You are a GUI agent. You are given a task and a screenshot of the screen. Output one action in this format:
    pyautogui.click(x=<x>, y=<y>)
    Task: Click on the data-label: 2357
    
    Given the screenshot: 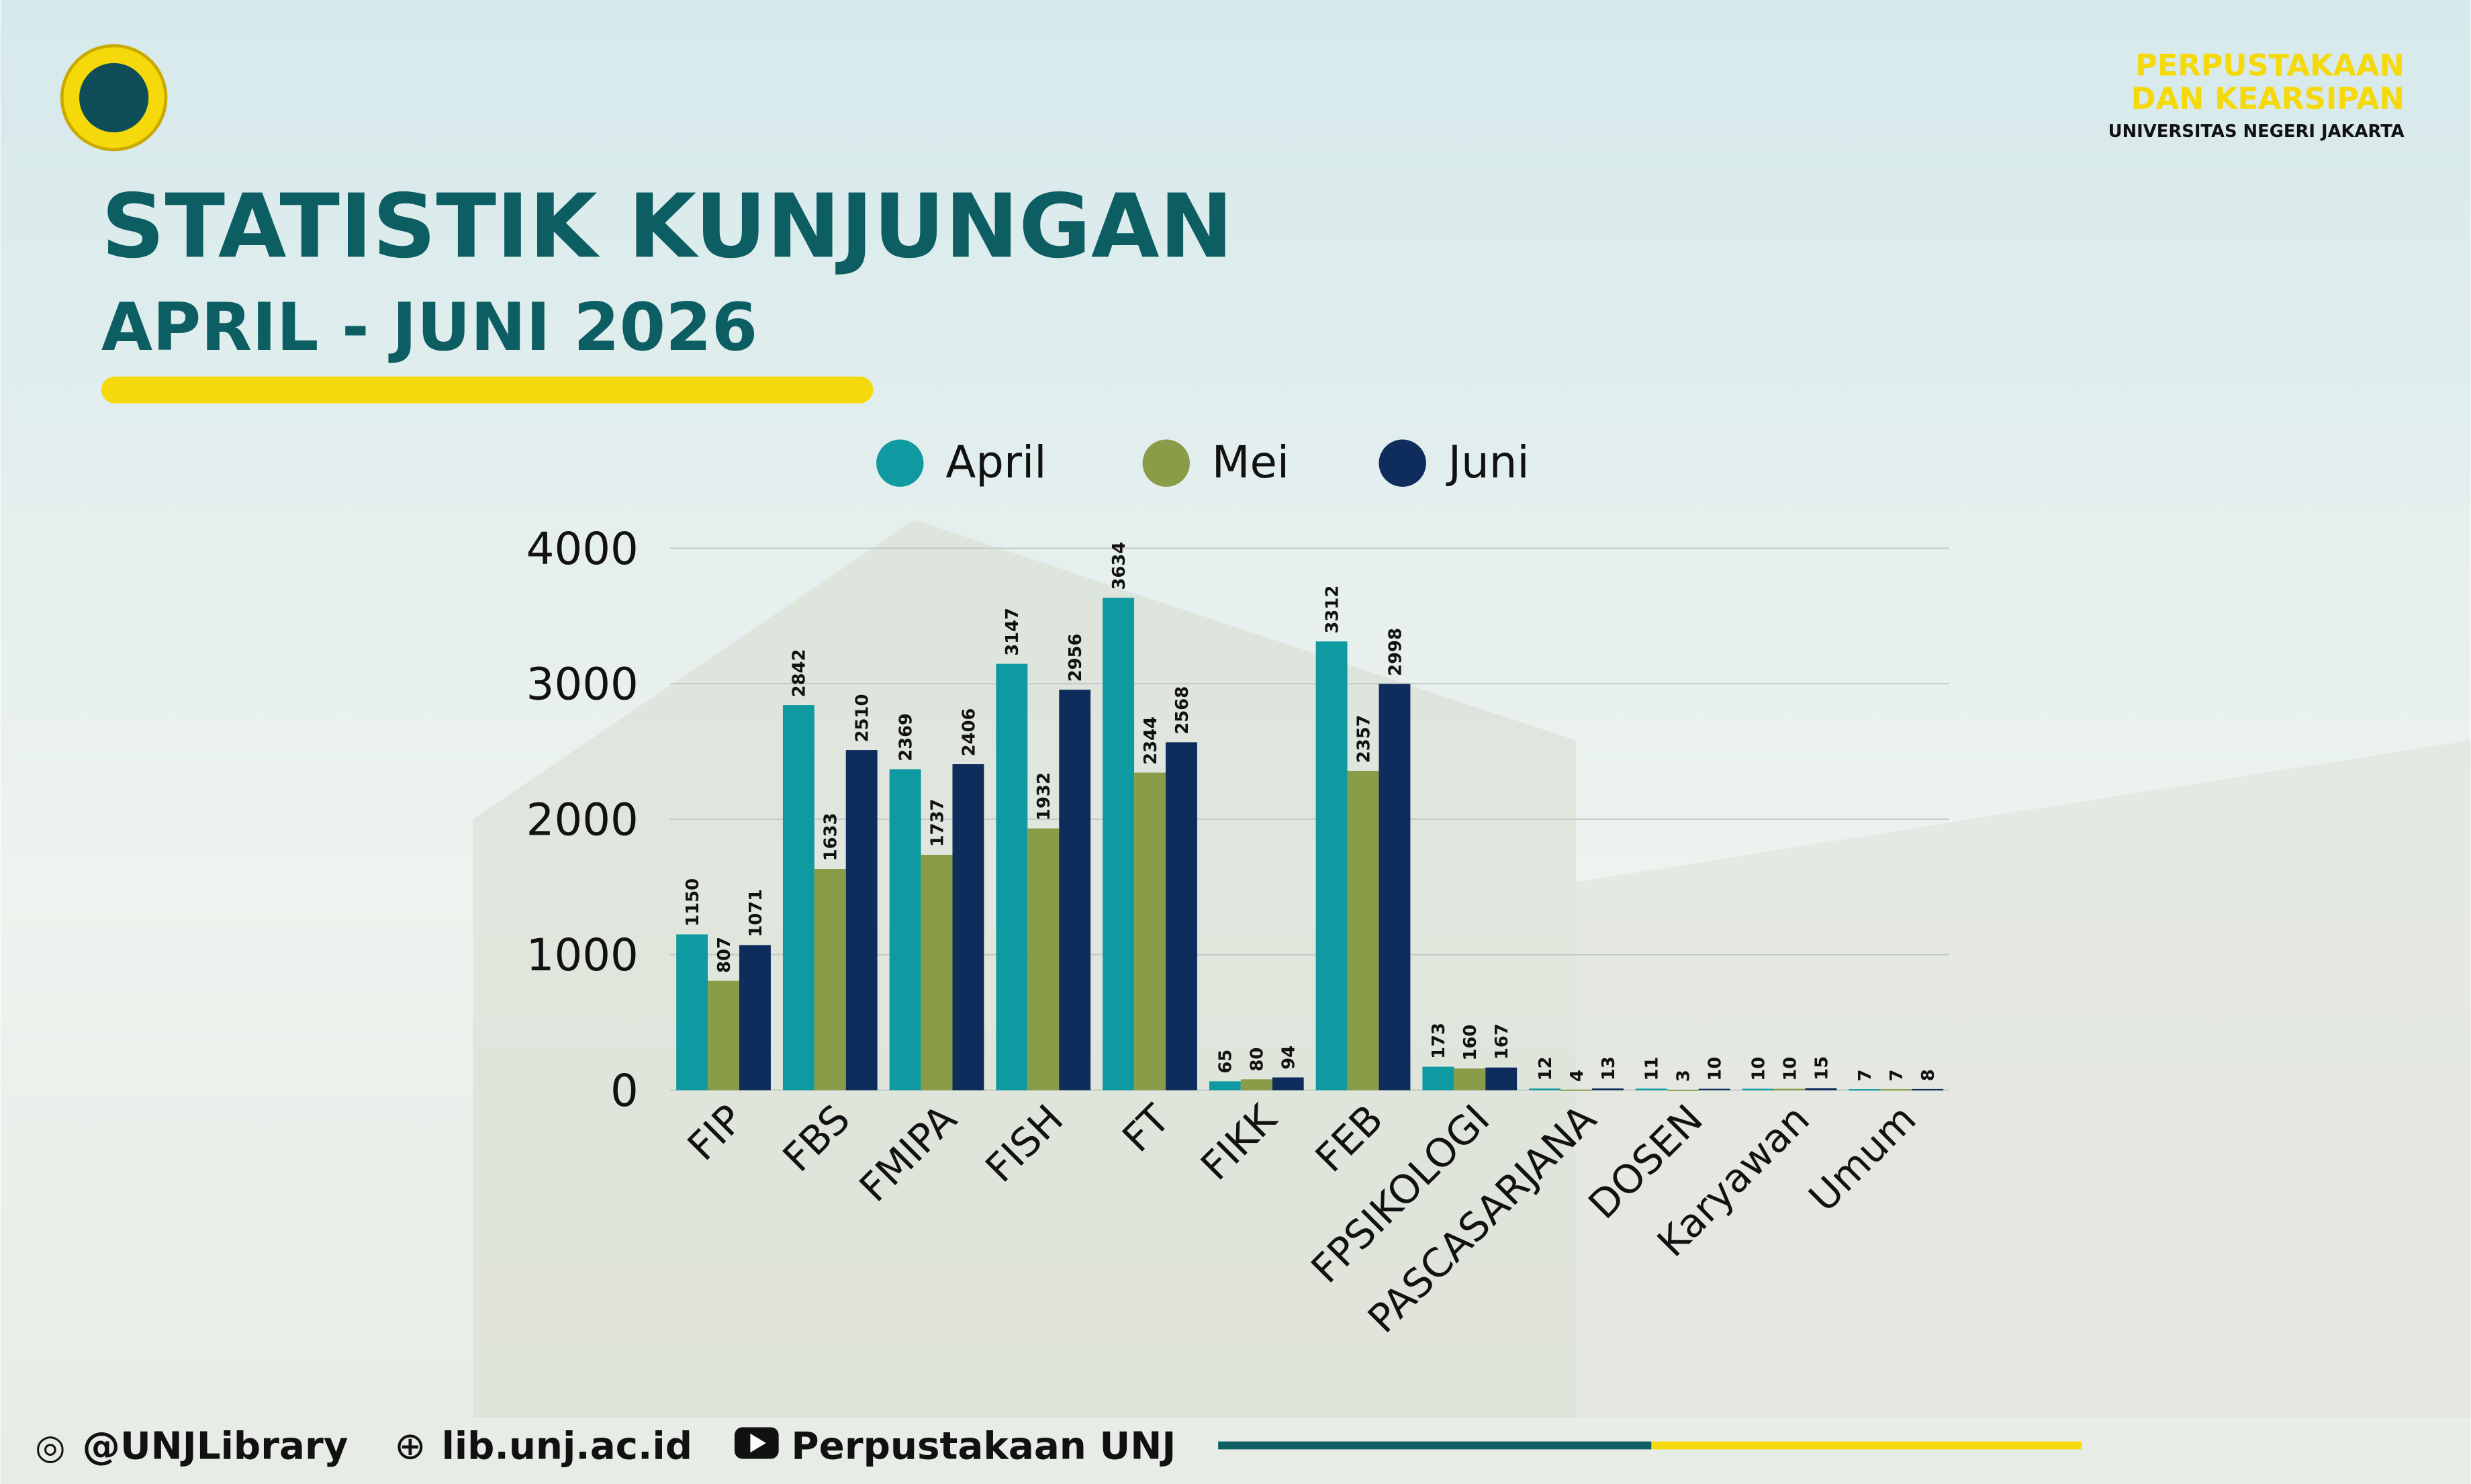 What is the action you would take?
    pyautogui.click(x=1364, y=738)
    